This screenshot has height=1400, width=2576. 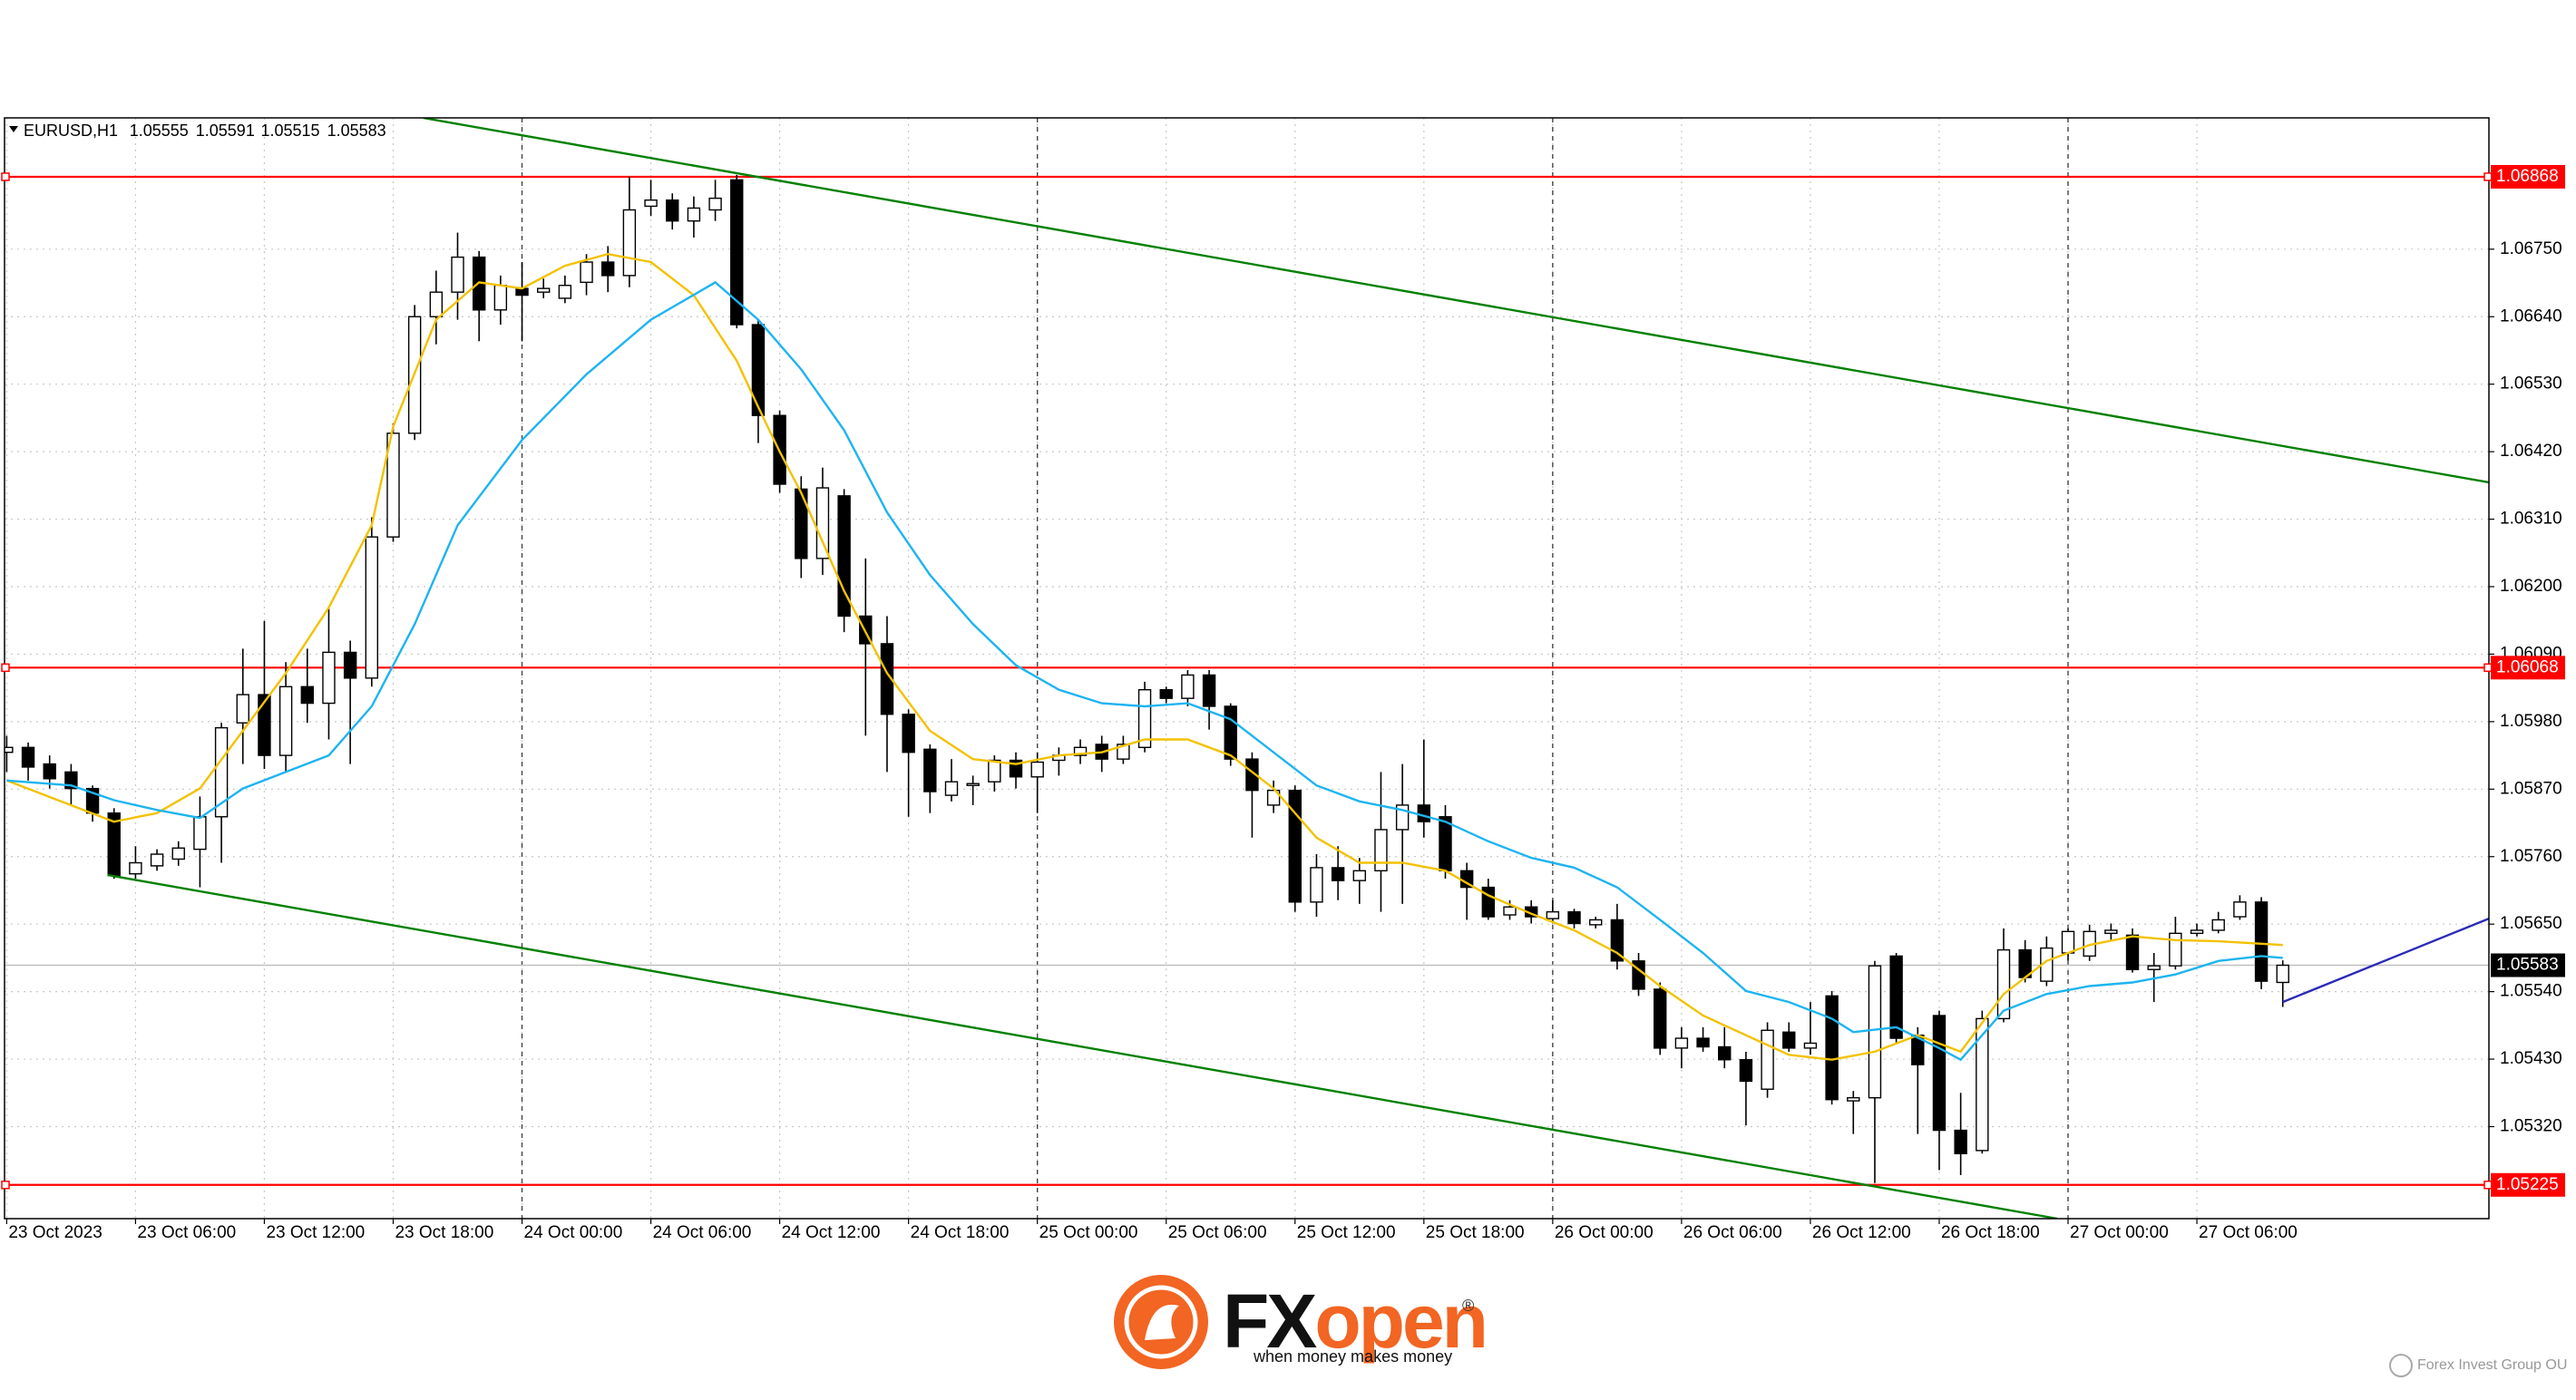 I want to click on price-label: 1.05583, so click(x=2527, y=965).